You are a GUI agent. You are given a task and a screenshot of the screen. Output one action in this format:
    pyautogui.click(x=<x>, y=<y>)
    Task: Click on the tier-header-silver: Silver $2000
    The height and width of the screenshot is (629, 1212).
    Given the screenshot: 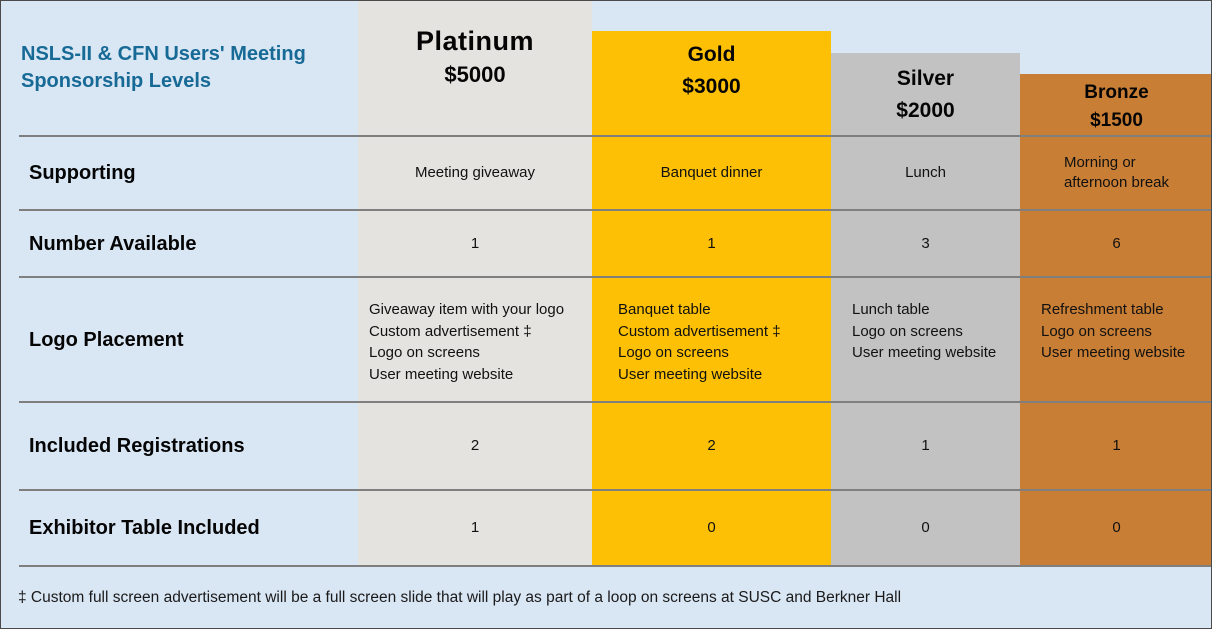 What is the action you would take?
    pyautogui.click(x=925, y=88)
    